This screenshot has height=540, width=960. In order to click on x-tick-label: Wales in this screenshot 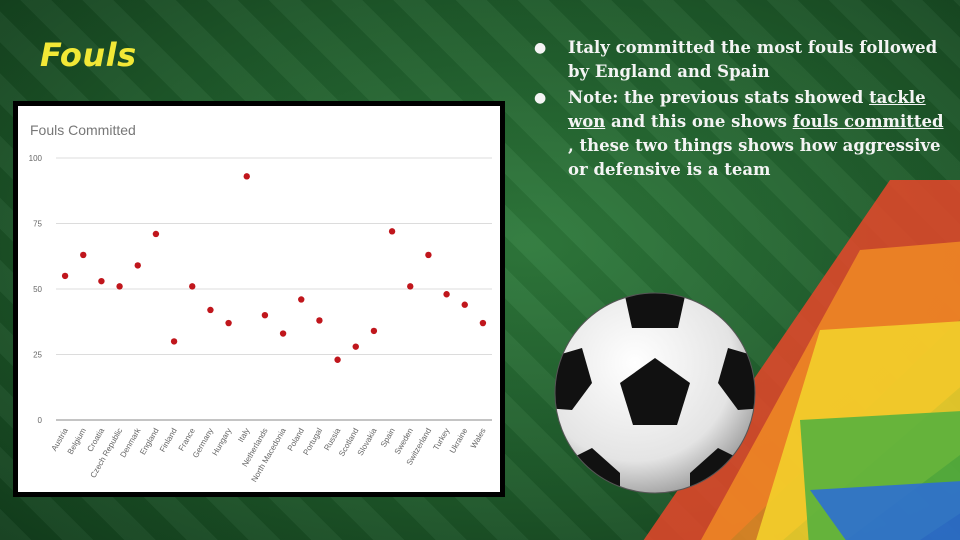, I will do `click(478, 438)`.